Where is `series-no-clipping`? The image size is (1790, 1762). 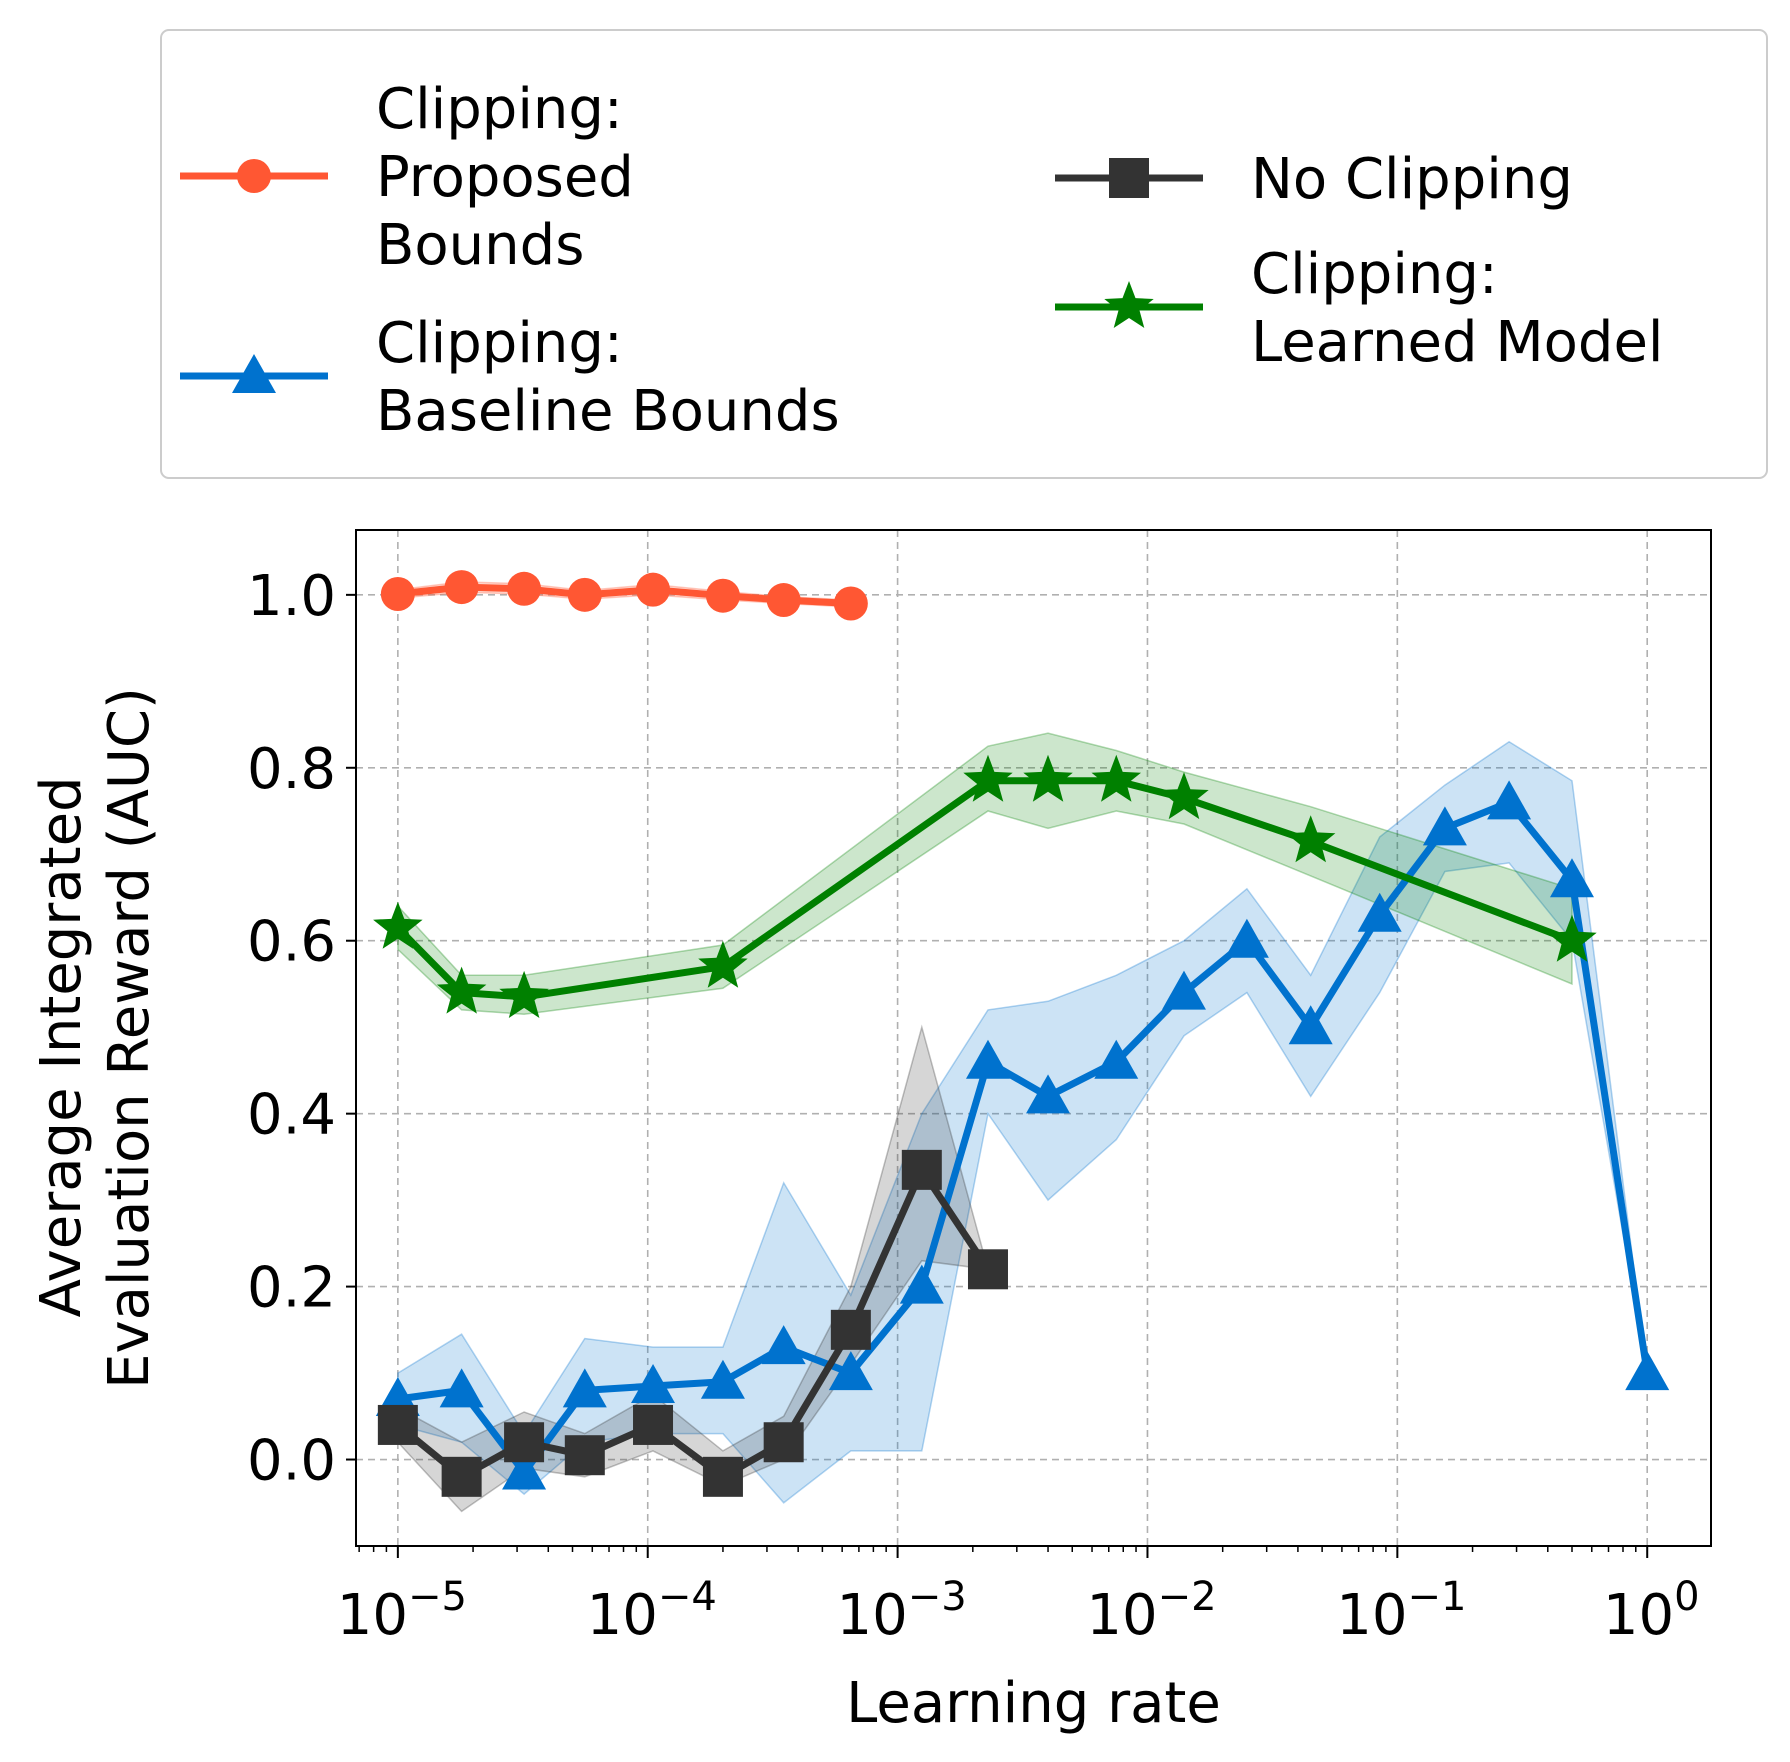 series-no-clipping is located at coordinates (692, 1323).